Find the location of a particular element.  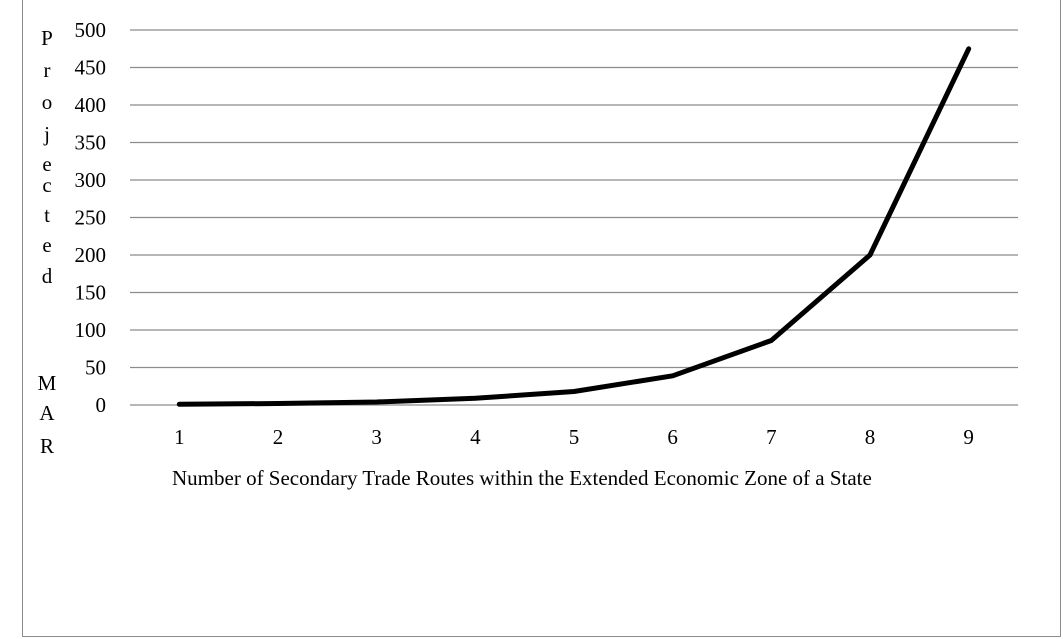

y-axis-label-letter: R is located at coordinates (47, 446).